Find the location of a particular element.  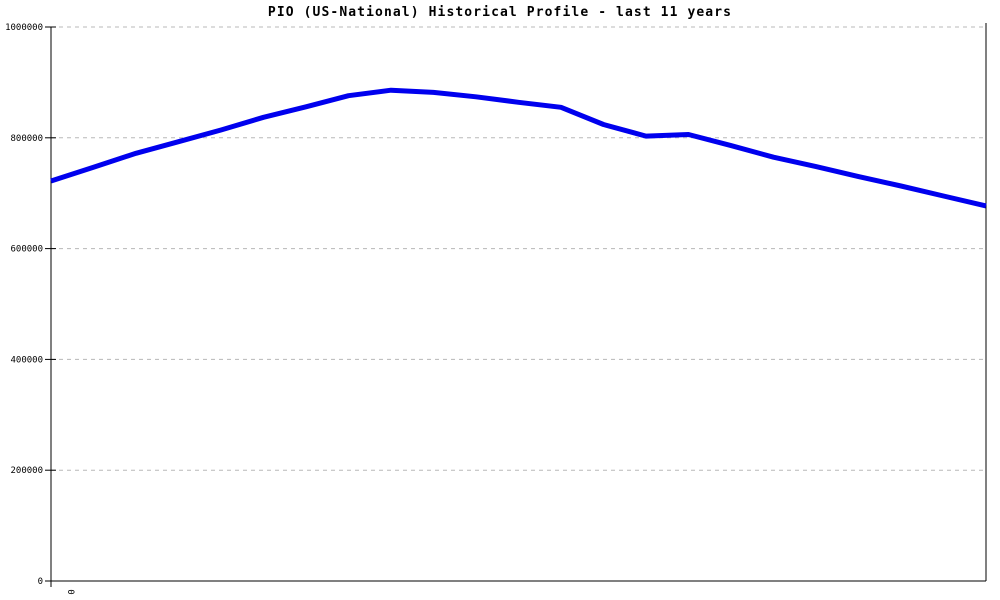

y-tick-label: 400000 is located at coordinates (26, 360).